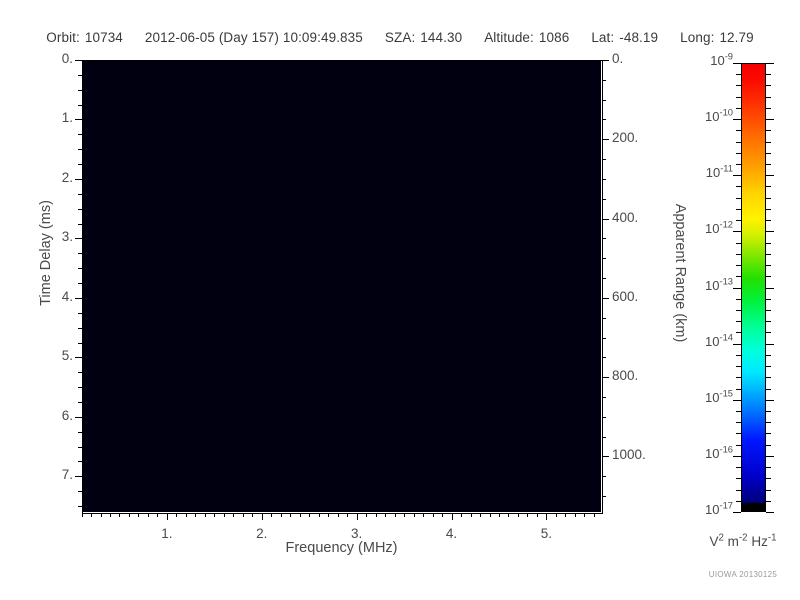 Image resolution: width=800 pixels, height=600 pixels. What do you see at coordinates (509, 37) in the screenshot?
I see `header-altitude-label: Altitude:` at bounding box center [509, 37].